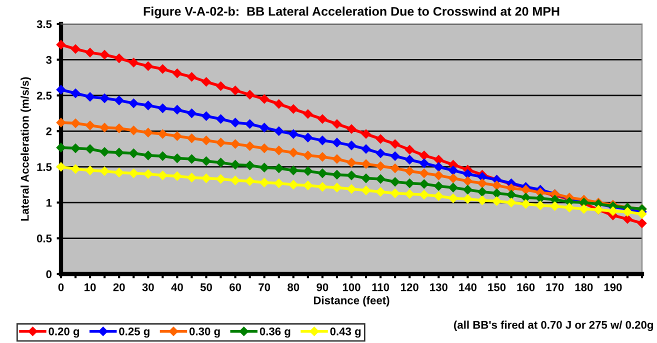  I want to click on x-tick-label: 90, so click(322, 287).